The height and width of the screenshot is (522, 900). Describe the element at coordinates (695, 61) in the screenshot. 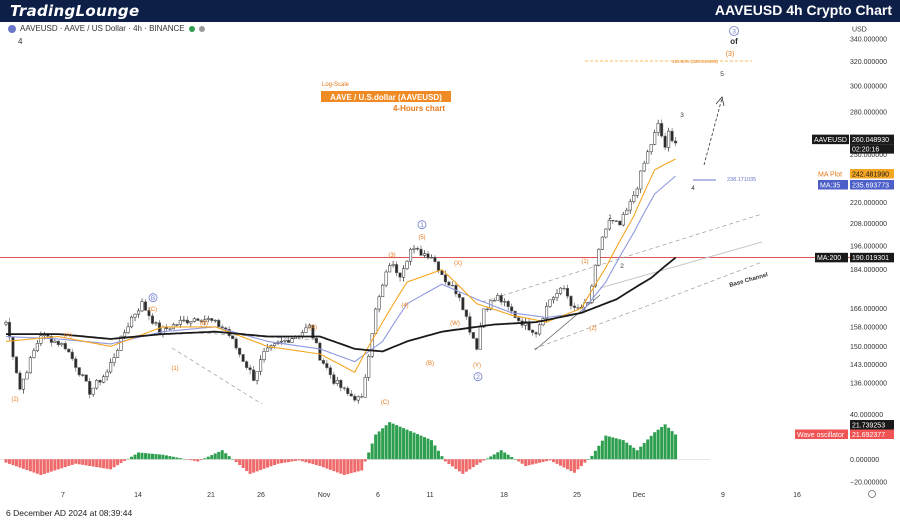

I see `fib-label: 423.60% (320.844065)` at that location.